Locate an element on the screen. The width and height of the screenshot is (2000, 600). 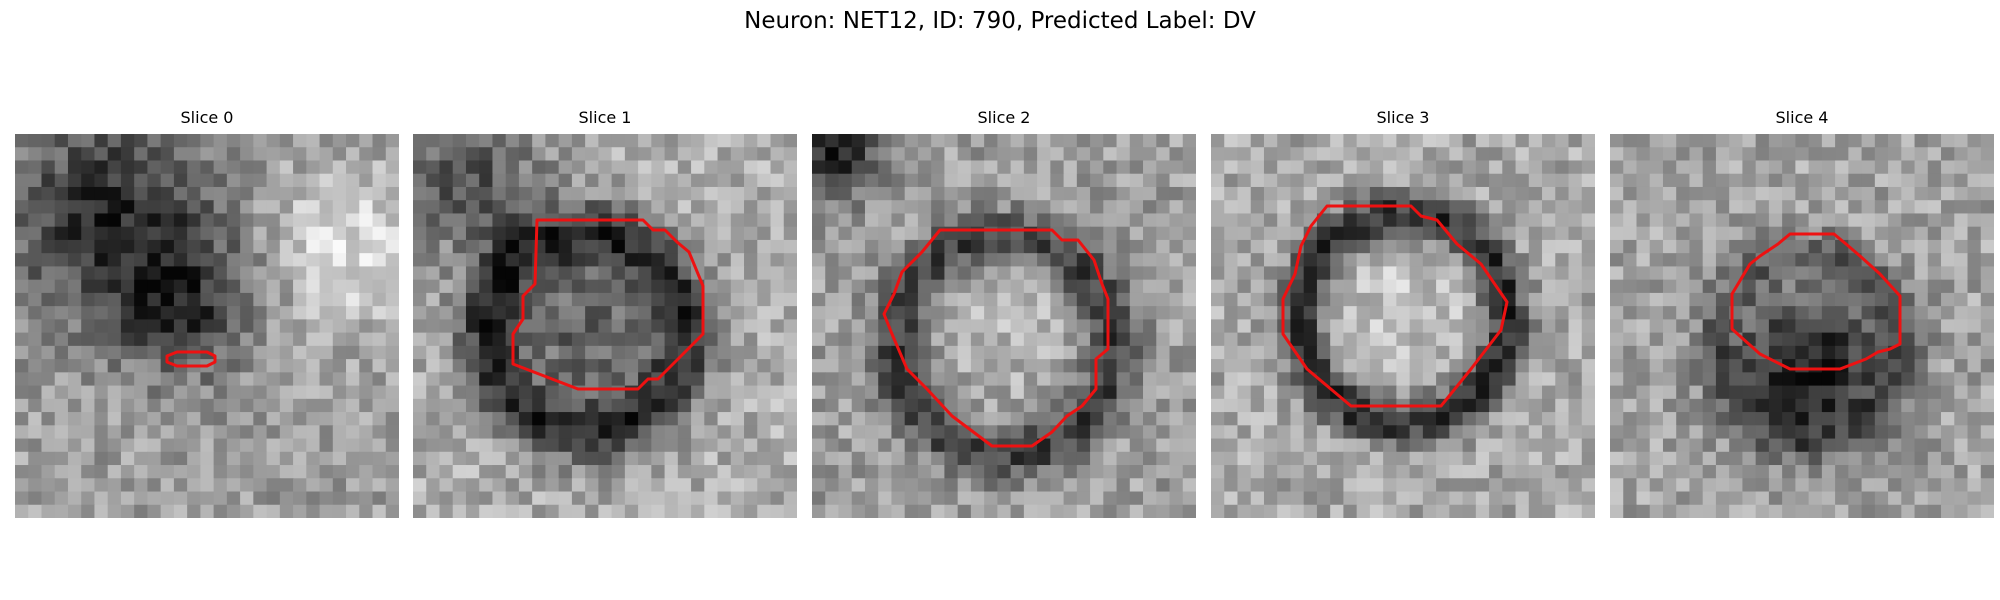
slice-panel-2: Slice 2 is located at coordinates (1004, 313).